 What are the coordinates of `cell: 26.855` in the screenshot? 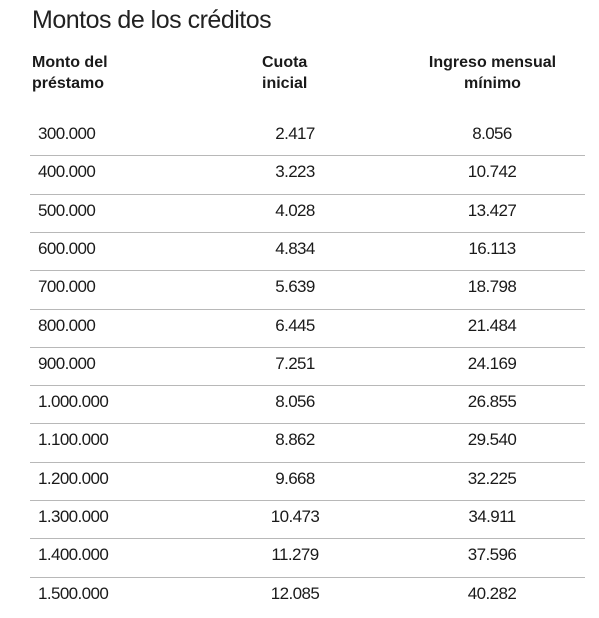 It's located at (492, 402).